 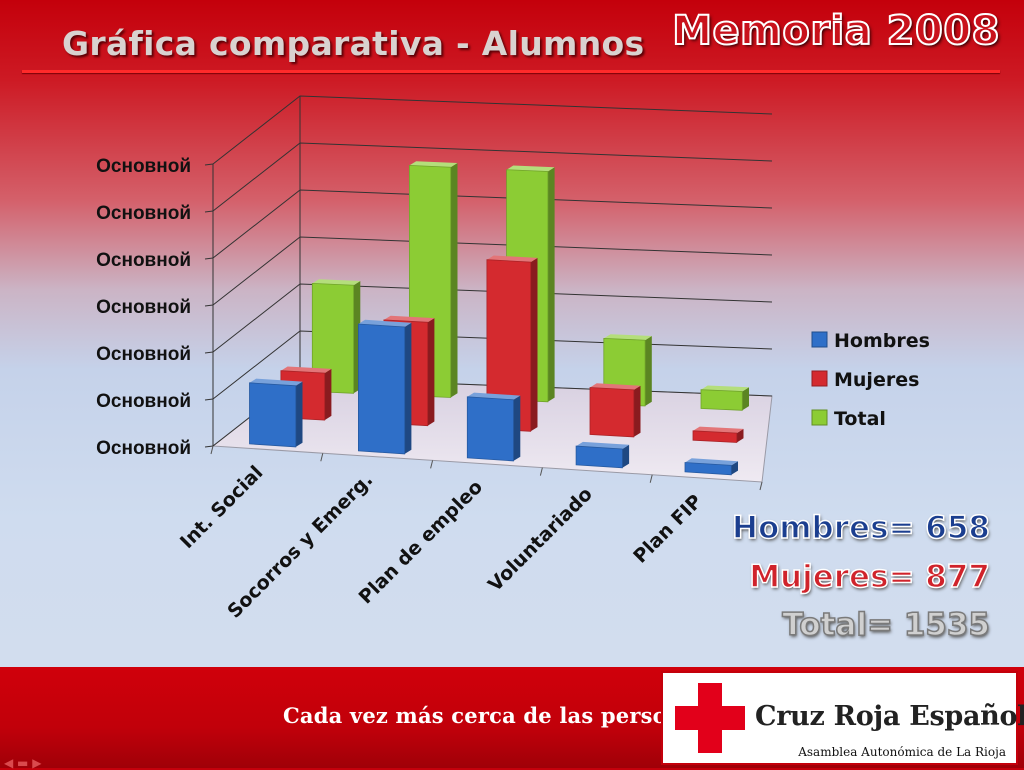 What do you see at coordinates (221, 507) in the screenshot?
I see `x-category-label: Int. Social` at bounding box center [221, 507].